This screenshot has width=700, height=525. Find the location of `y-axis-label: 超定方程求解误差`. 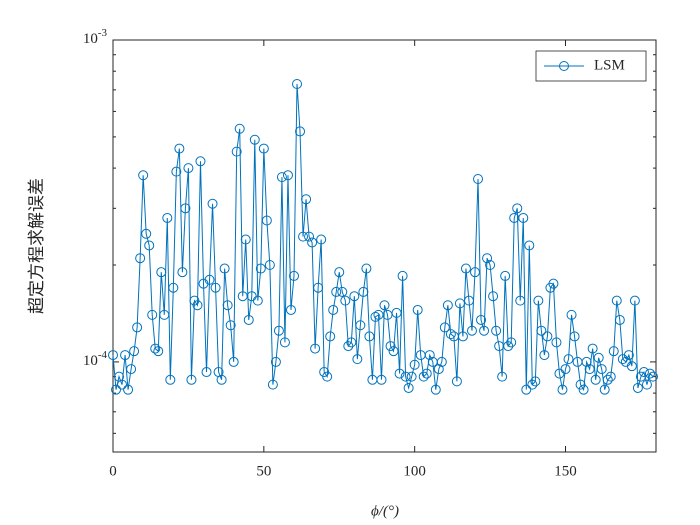

y-axis-label: 超定方程求解误差 is located at coordinates (36, 246).